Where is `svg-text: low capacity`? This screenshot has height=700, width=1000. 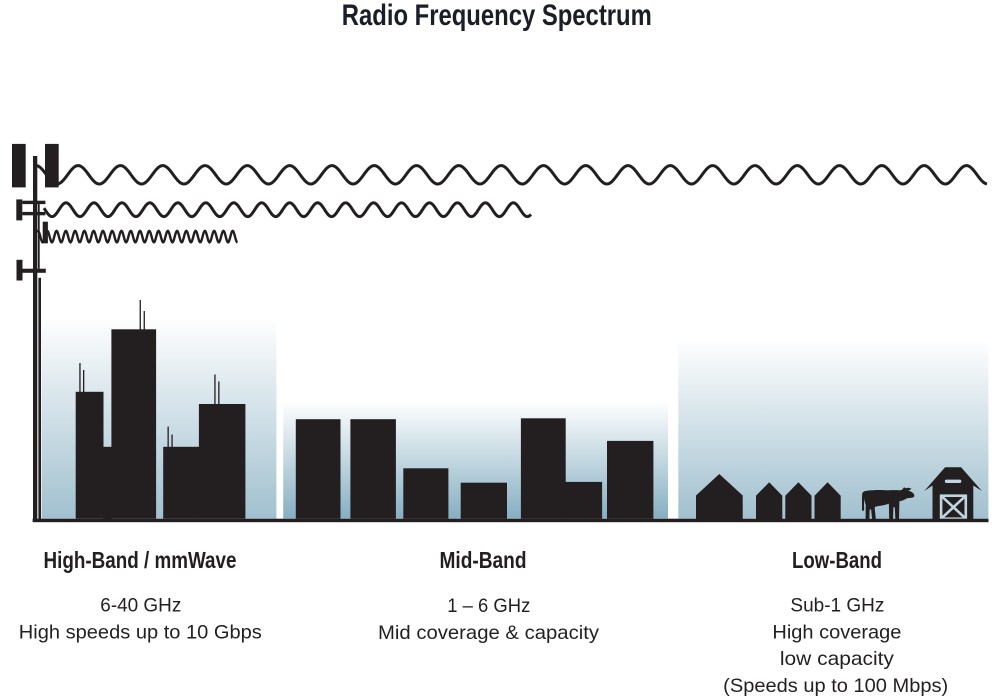 svg-text: low capacity is located at coordinates (837, 659).